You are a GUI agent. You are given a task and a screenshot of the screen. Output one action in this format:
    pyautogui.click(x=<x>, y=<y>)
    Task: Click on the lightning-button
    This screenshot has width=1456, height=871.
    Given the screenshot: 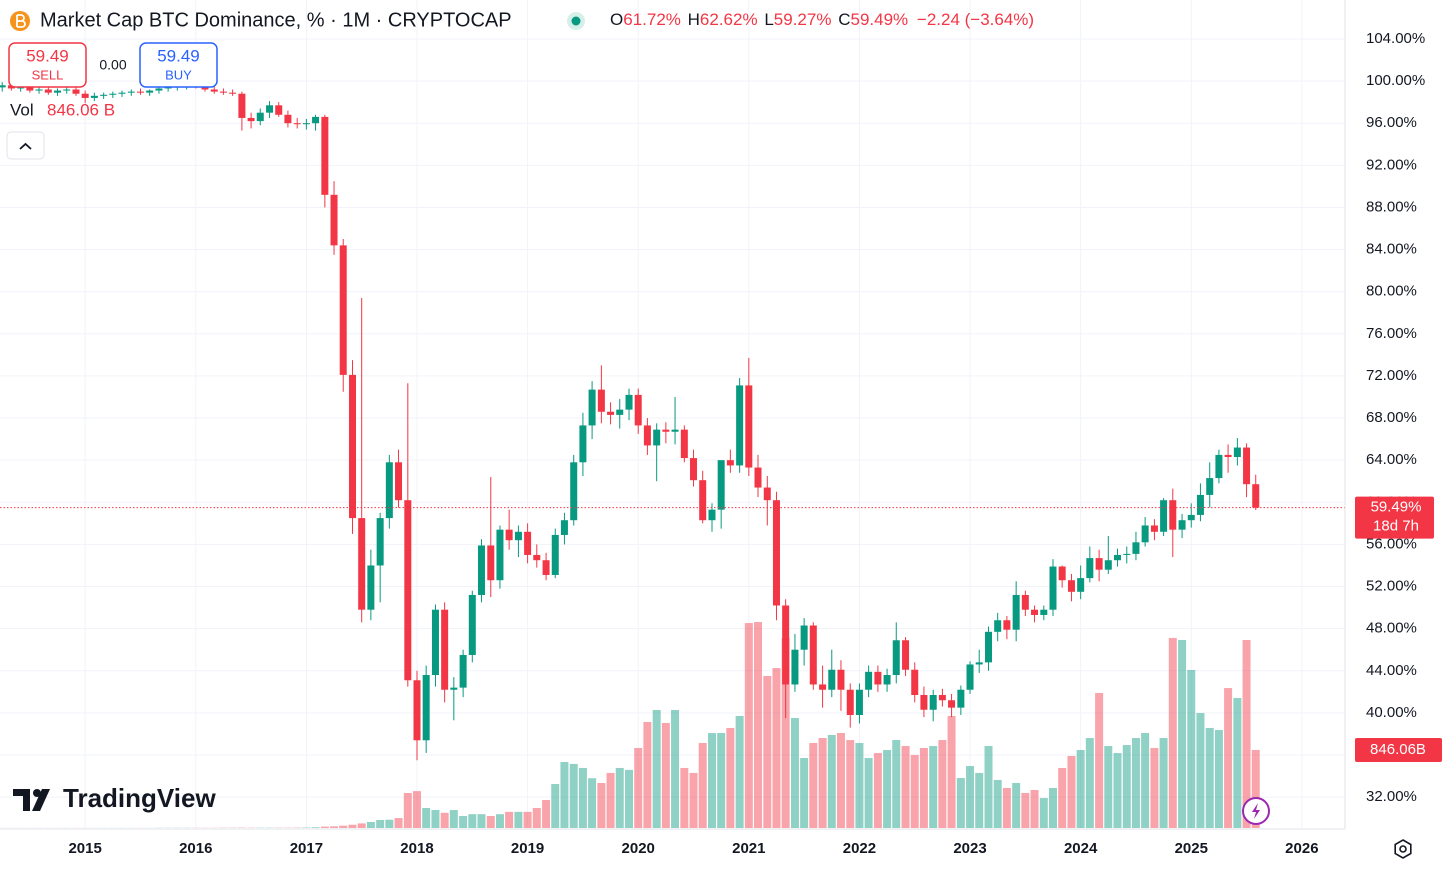 What is the action you would take?
    pyautogui.click(x=1256, y=811)
    